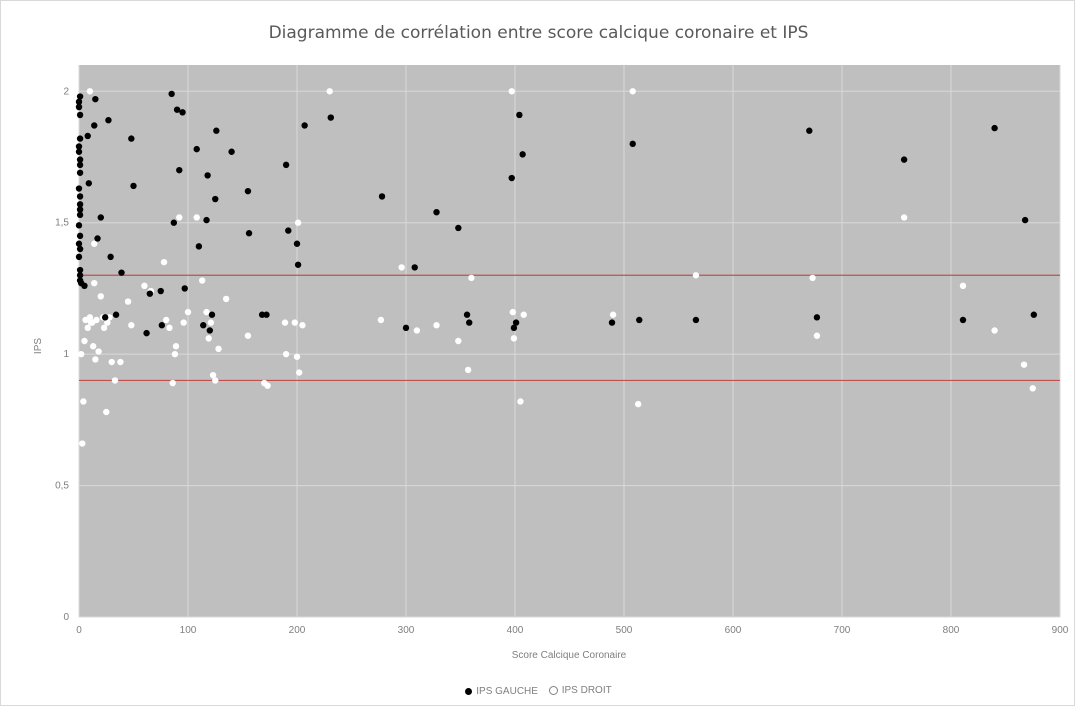 Image resolution: width=1075 pixels, height=707 pixels. Describe the element at coordinates (569, 655) in the screenshot. I see `x-axis-title: Score Calcique Coronaire` at that location.